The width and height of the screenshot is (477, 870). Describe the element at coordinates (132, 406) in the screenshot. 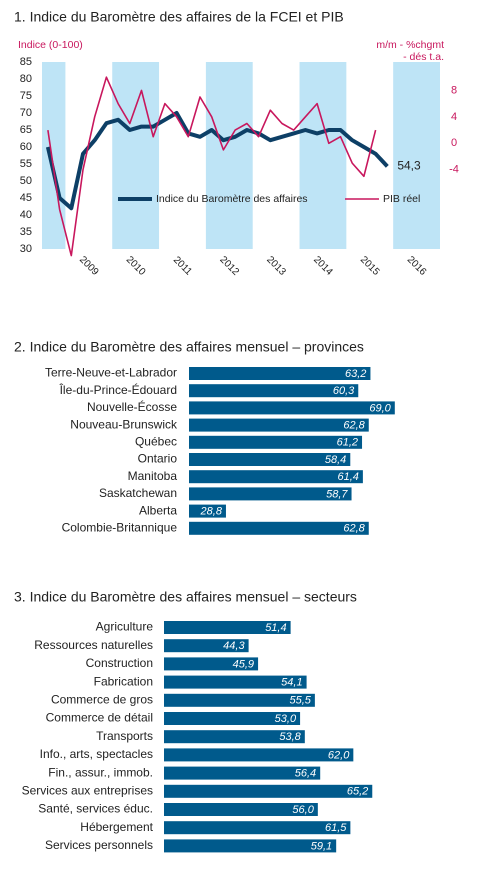

I see `category-label: Nouvelle-Écosse` at that location.